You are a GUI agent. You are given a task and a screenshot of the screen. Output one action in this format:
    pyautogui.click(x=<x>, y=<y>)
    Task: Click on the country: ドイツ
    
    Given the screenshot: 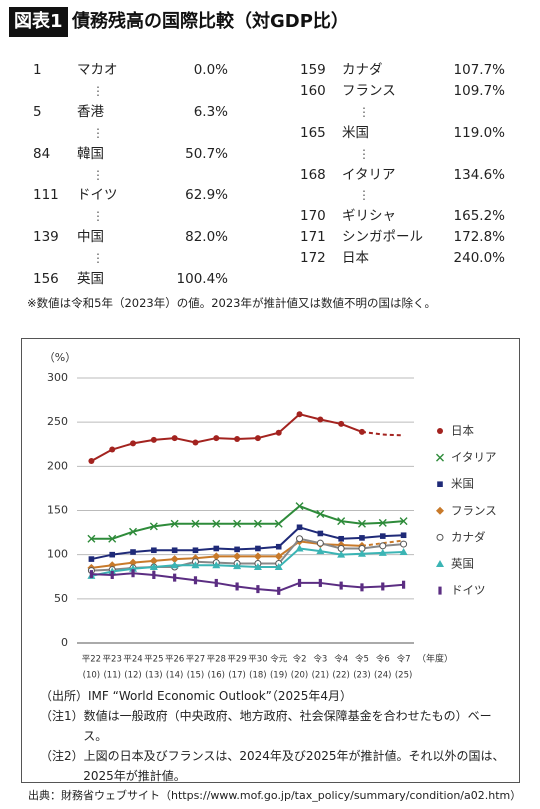 What is the action you would take?
    pyautogui.click(x=97, y=195)
    